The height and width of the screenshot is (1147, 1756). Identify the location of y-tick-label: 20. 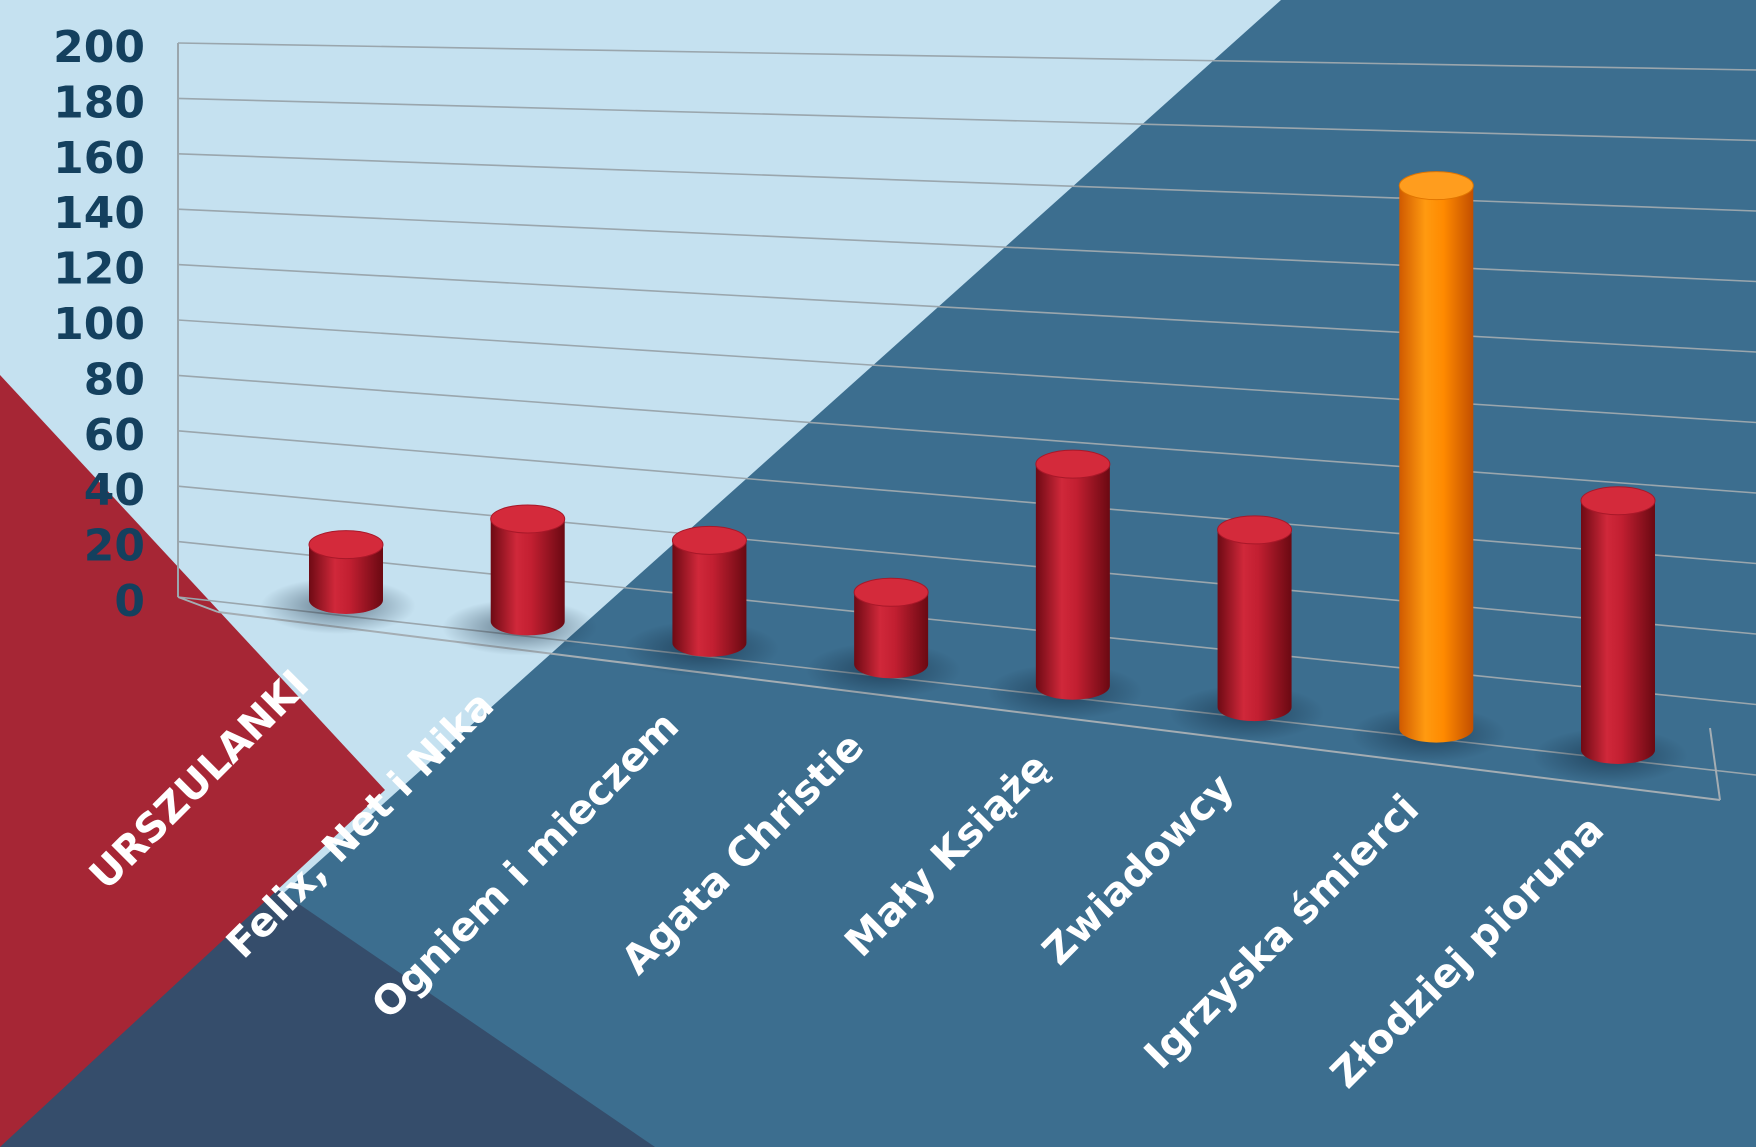
(114, 546).